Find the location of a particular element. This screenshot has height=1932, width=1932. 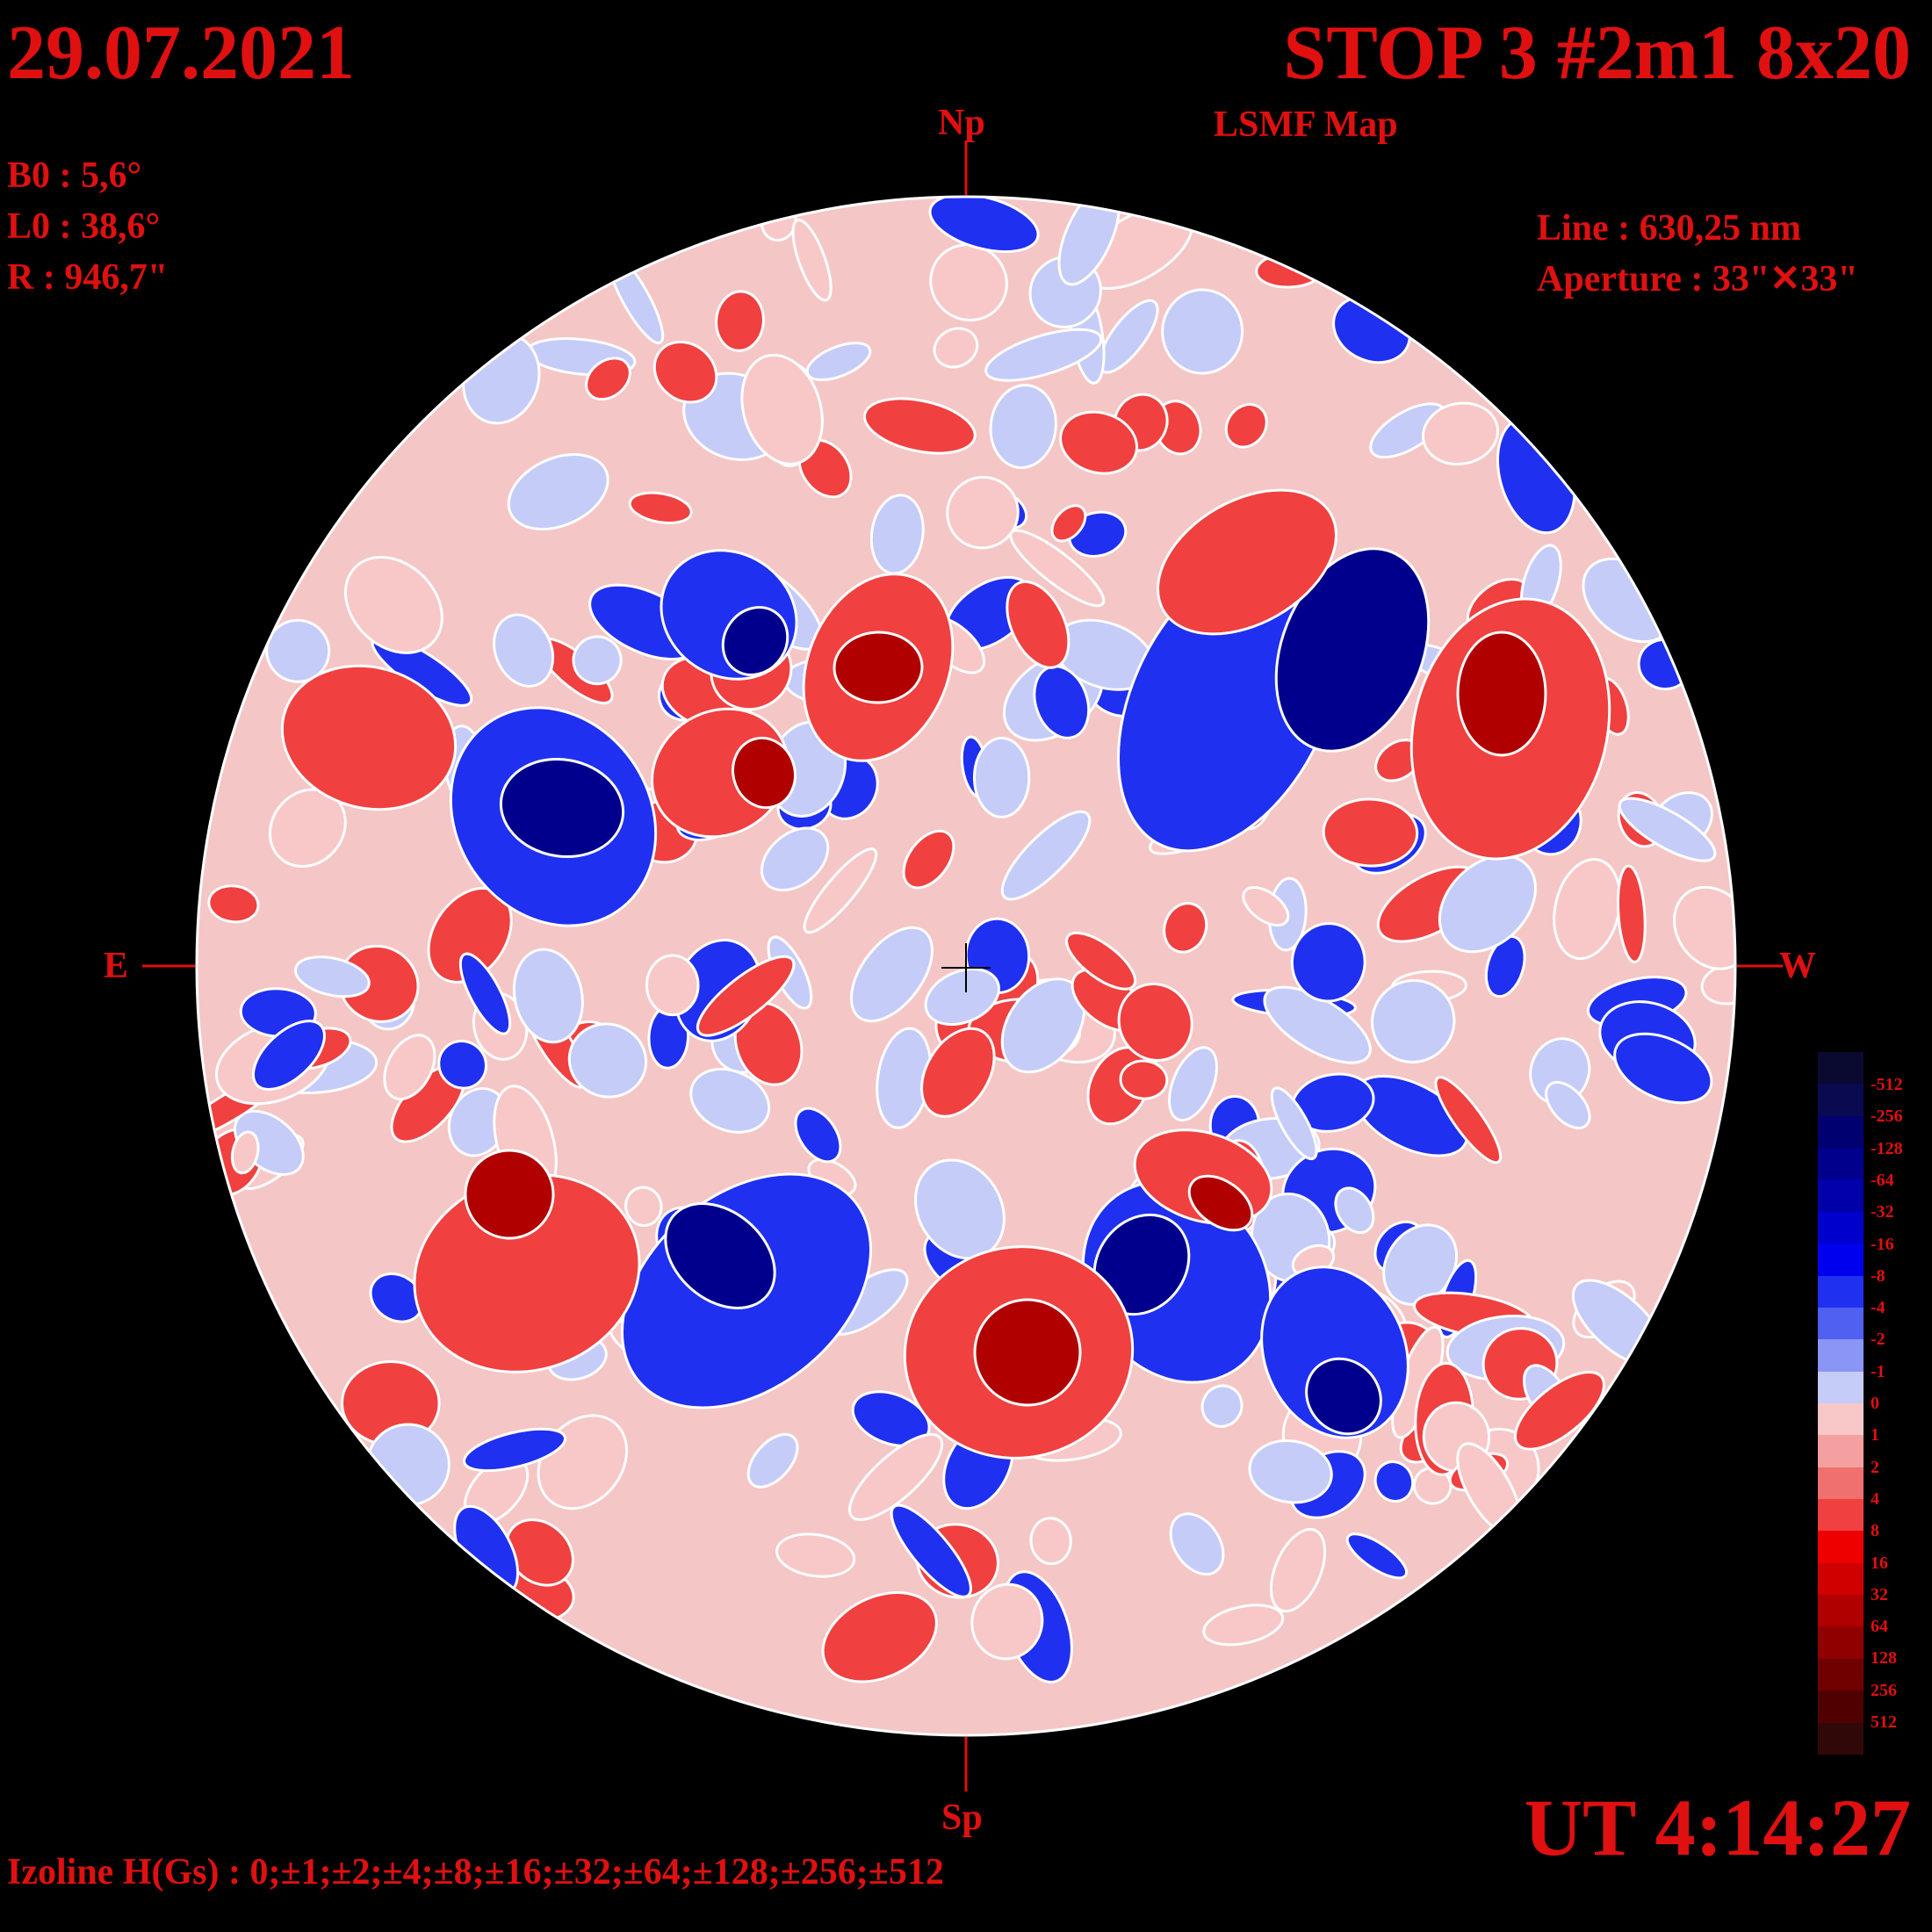

color-scale-tick-label: -16 is located at coordinates (1883, 1244).